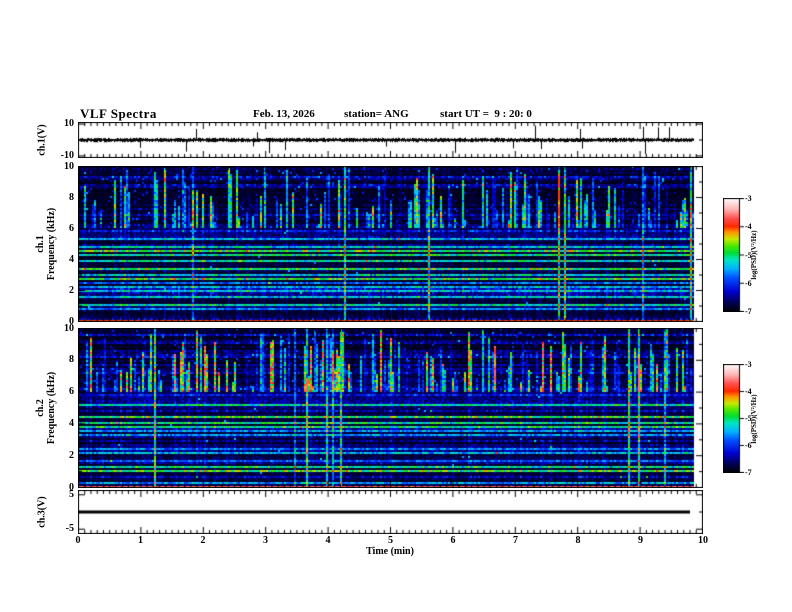 This screenshot has height=612, width=792. I want to click on y-tick-label: 5, so click(71, 494).